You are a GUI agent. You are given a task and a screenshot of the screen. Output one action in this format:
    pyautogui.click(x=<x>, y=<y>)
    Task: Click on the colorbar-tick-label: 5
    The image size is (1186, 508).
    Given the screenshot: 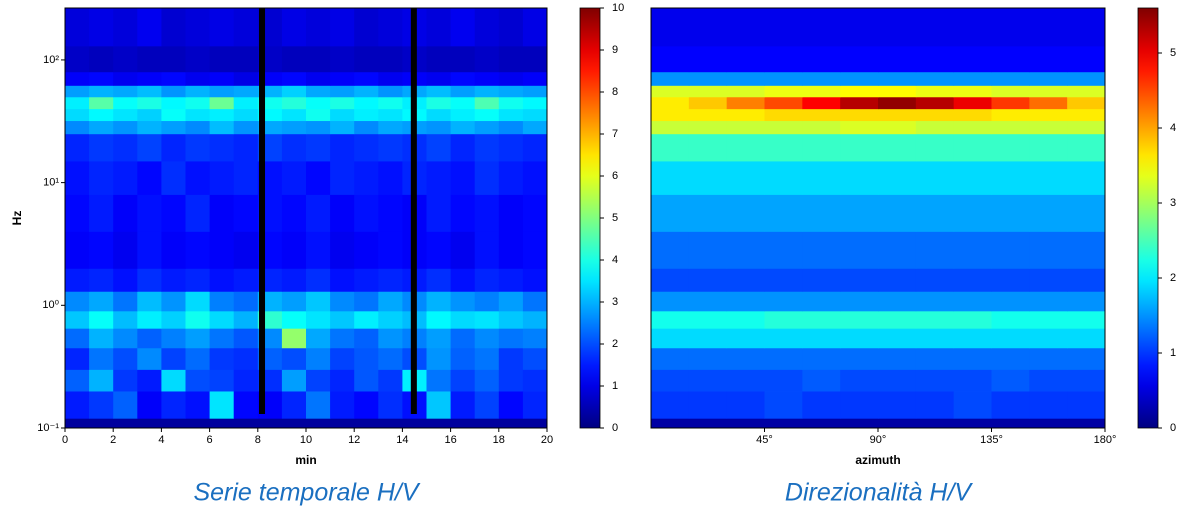 What is the action you would take?
    pyautogui.click(x=615, y=218)
    